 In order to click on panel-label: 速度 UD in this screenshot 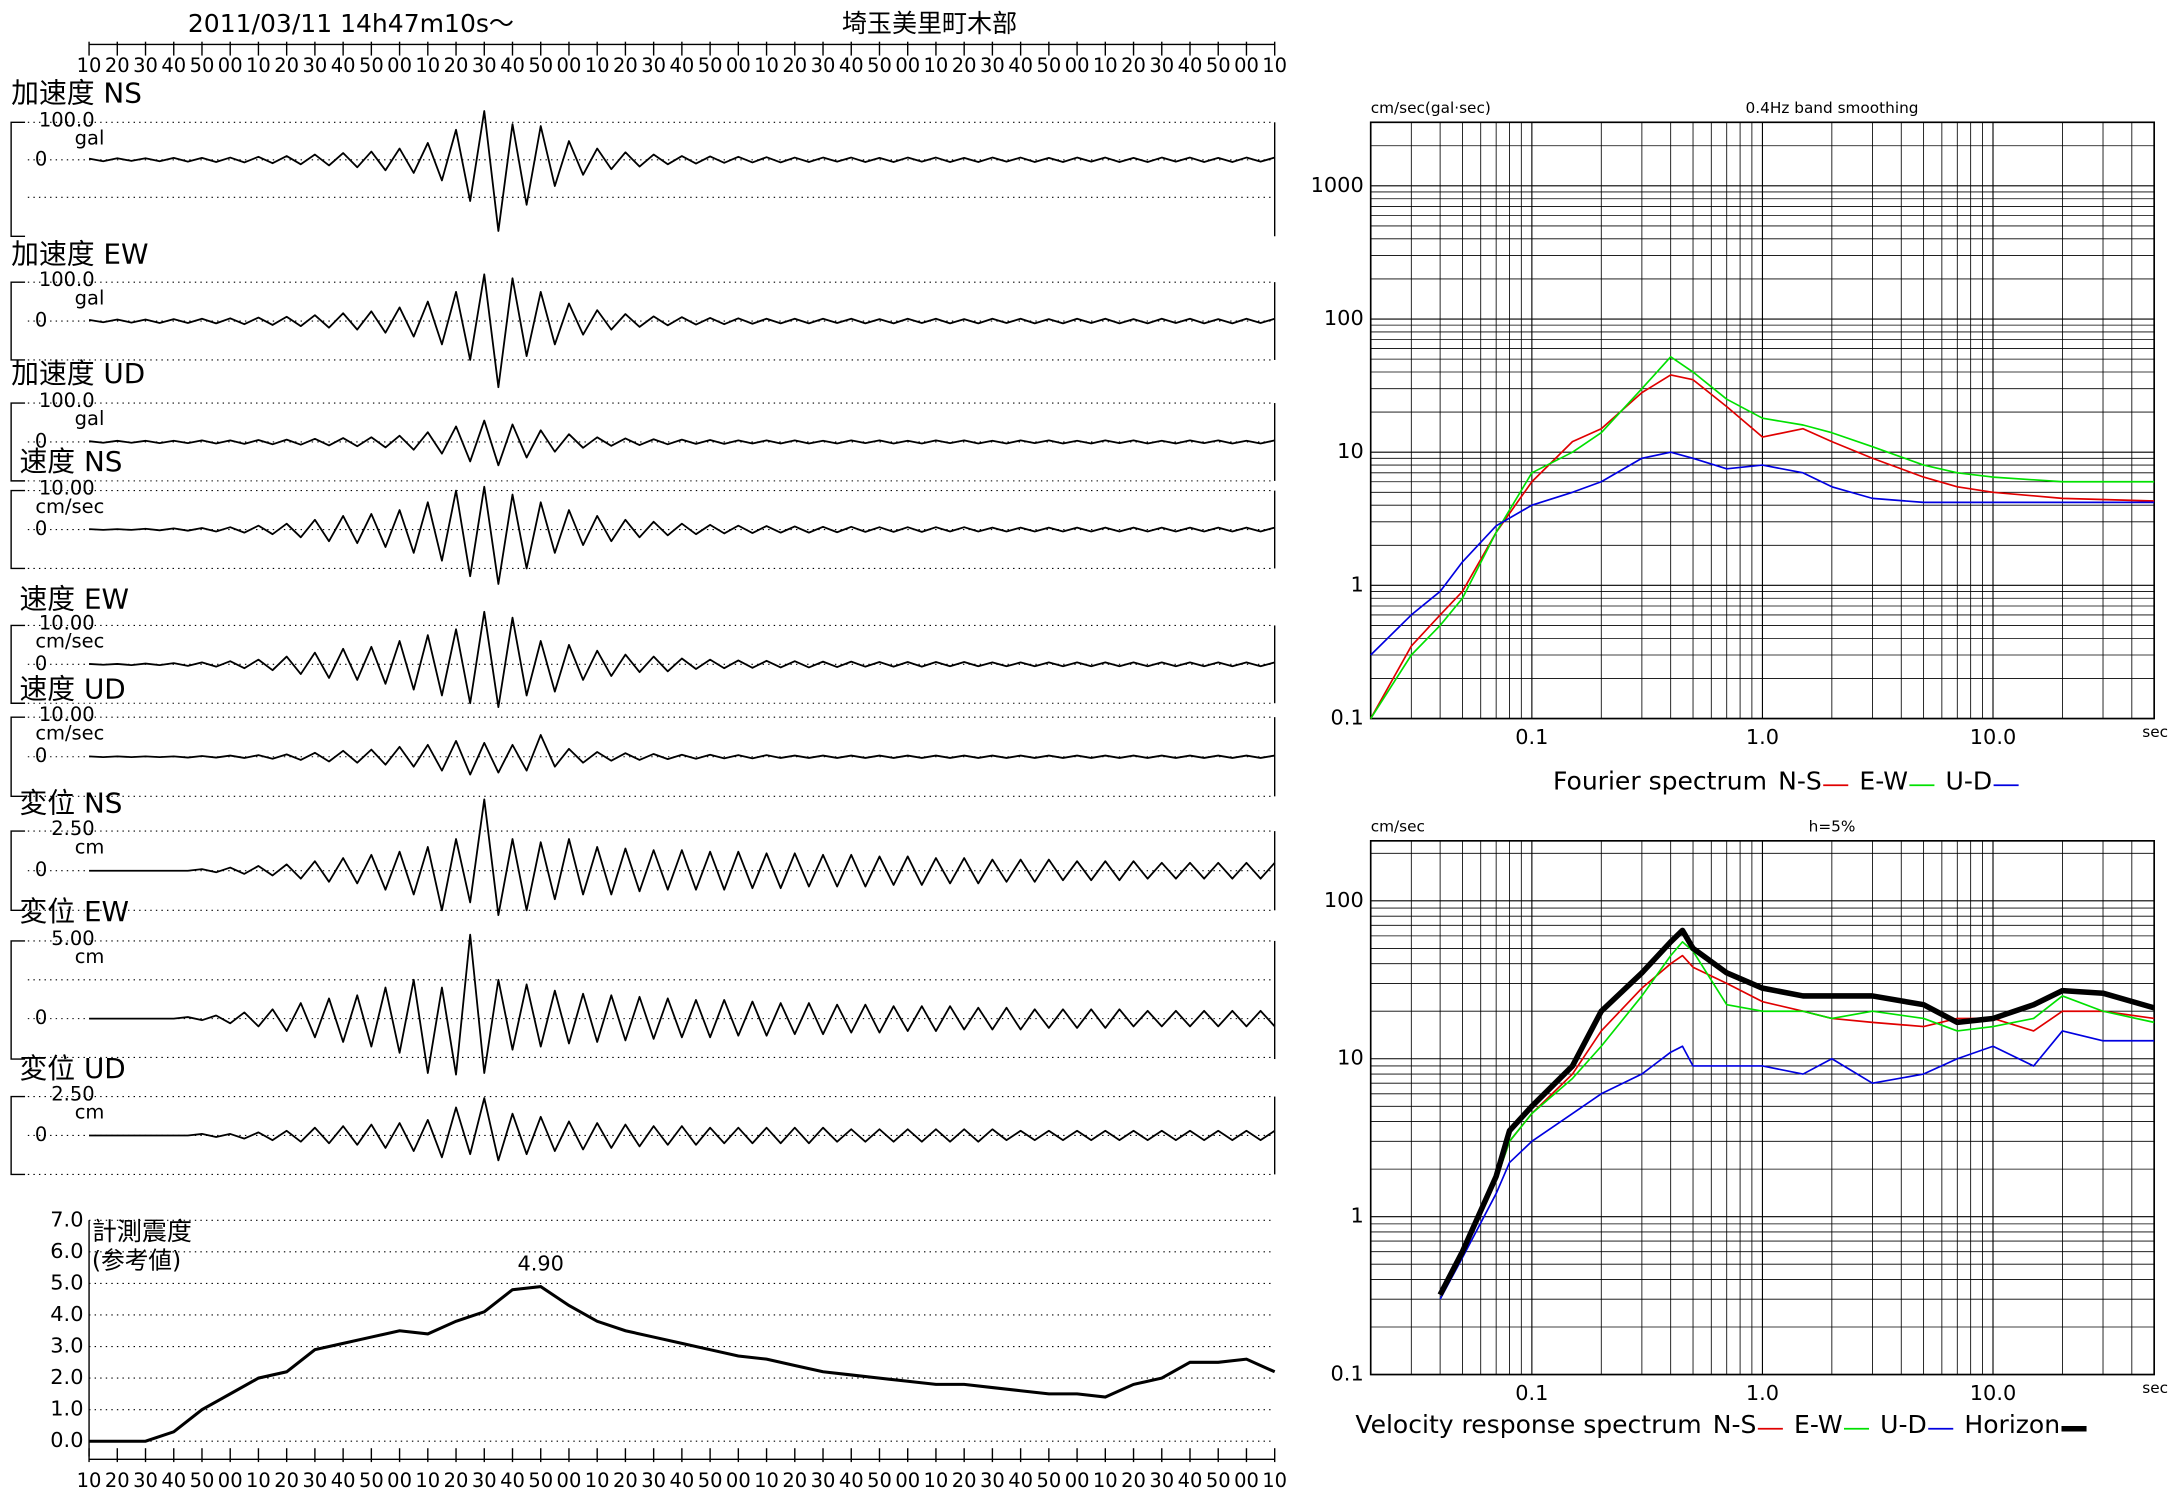, I will do `click(72, 689)`.